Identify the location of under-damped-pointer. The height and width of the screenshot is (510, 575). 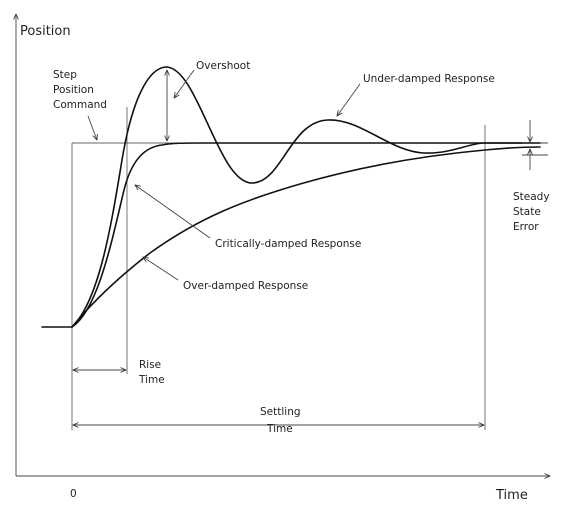
(349, 99).